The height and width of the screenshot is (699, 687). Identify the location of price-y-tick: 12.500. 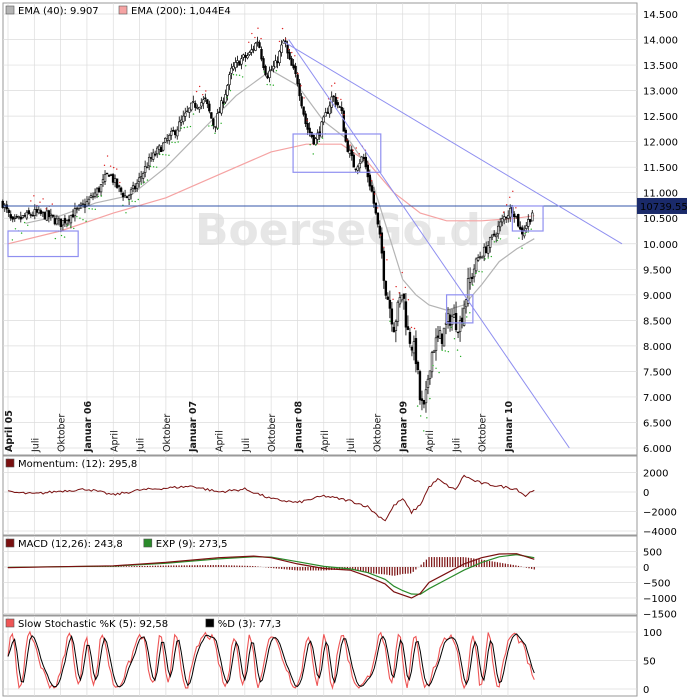
(660, 117).